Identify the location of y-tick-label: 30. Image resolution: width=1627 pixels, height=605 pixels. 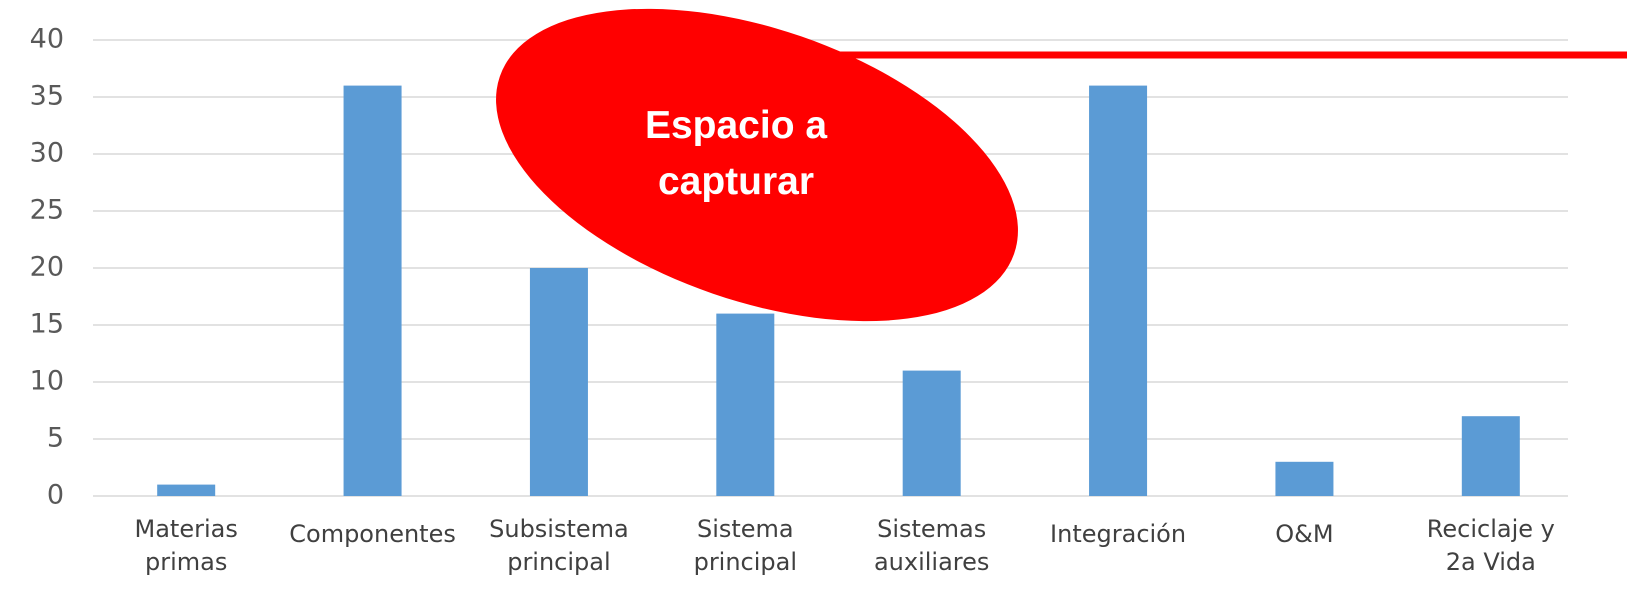
(47, 153).